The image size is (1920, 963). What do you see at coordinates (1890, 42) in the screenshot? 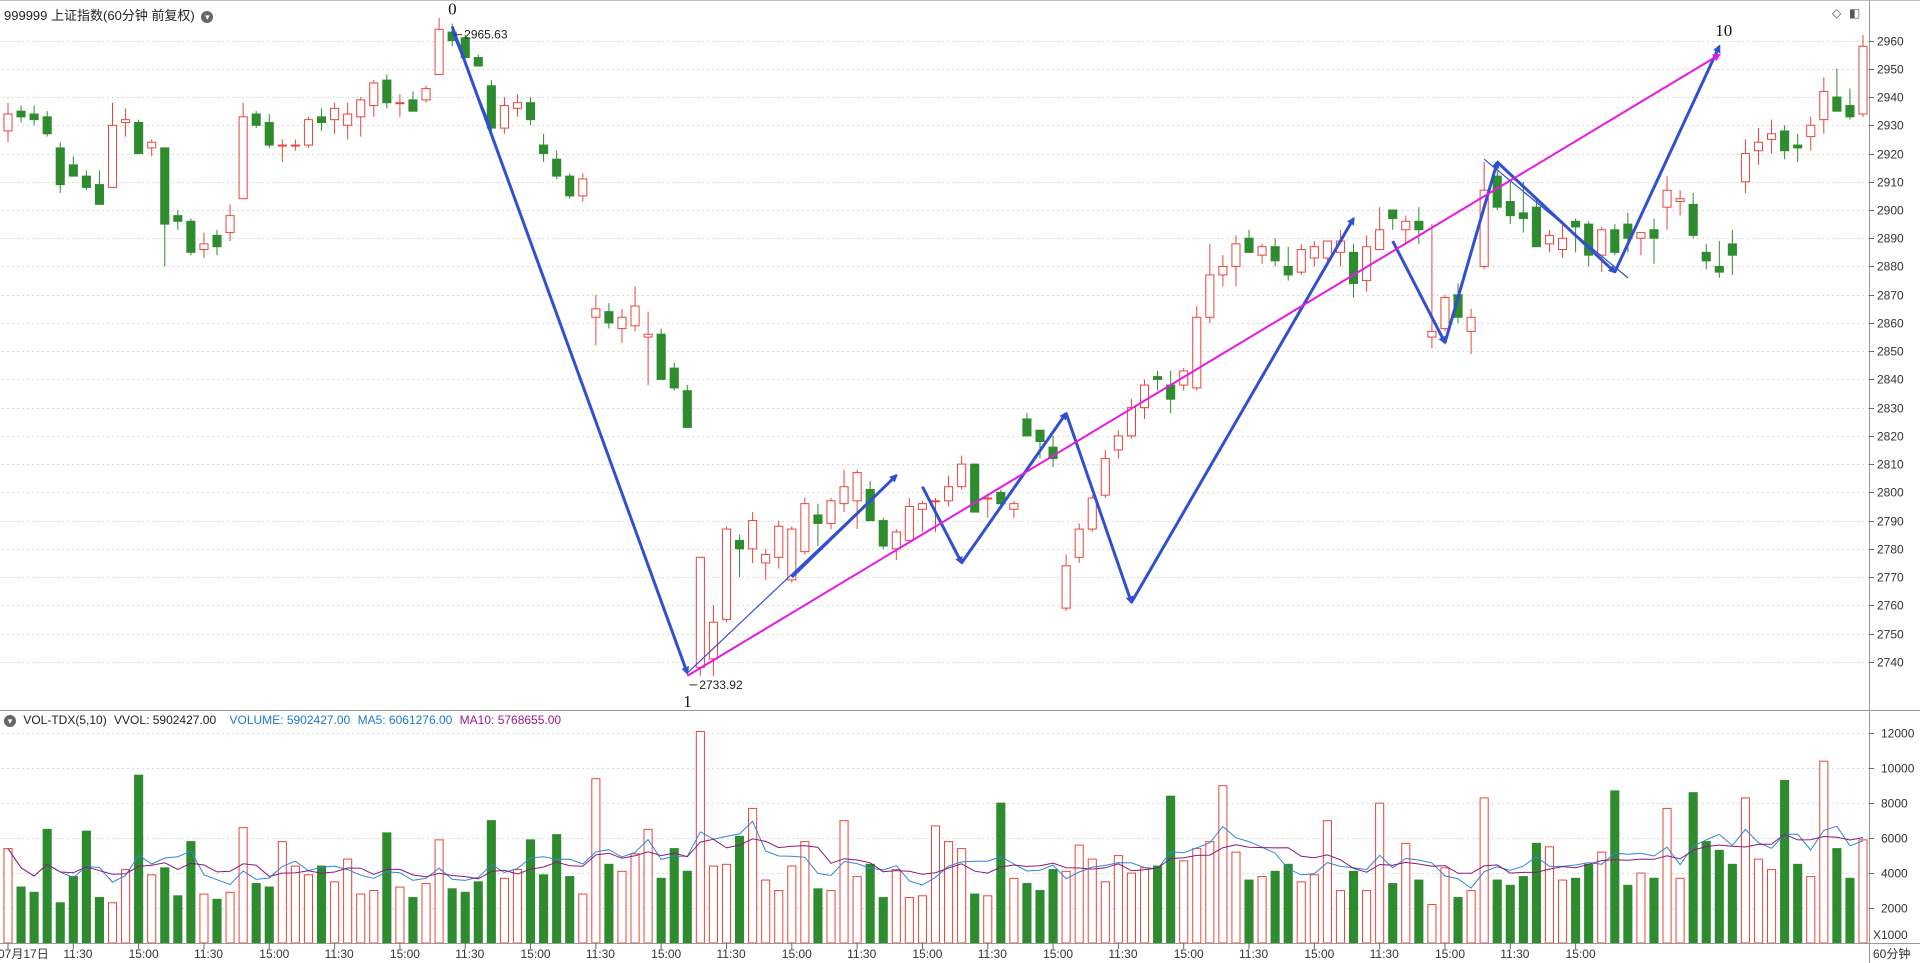
I see `price-tick-label: 2960` at bounding box center [1890, 42].